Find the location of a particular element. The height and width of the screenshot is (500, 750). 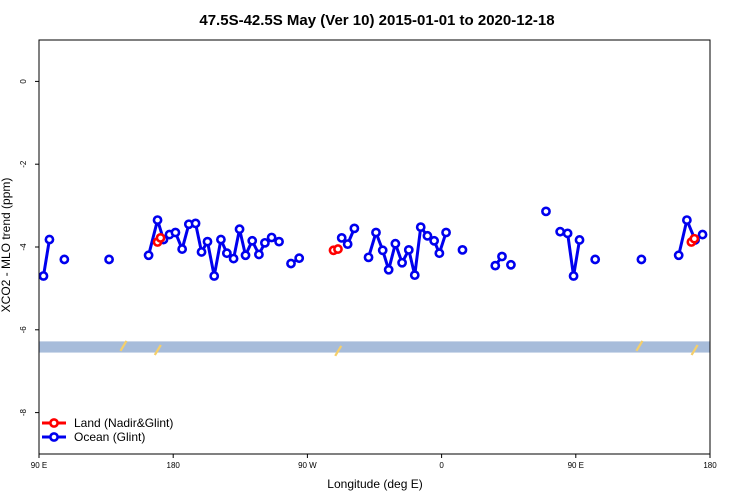

y-tick-label: -4 is located at coordinates (23, 247).